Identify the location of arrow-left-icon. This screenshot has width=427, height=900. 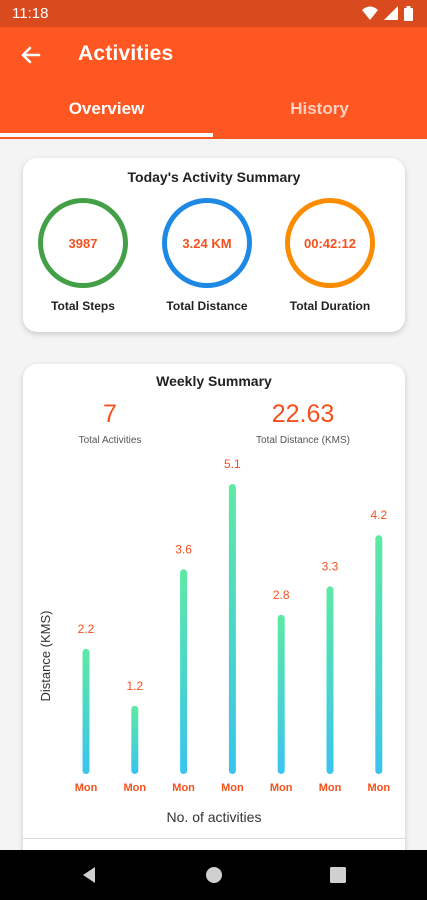
(31, 55).